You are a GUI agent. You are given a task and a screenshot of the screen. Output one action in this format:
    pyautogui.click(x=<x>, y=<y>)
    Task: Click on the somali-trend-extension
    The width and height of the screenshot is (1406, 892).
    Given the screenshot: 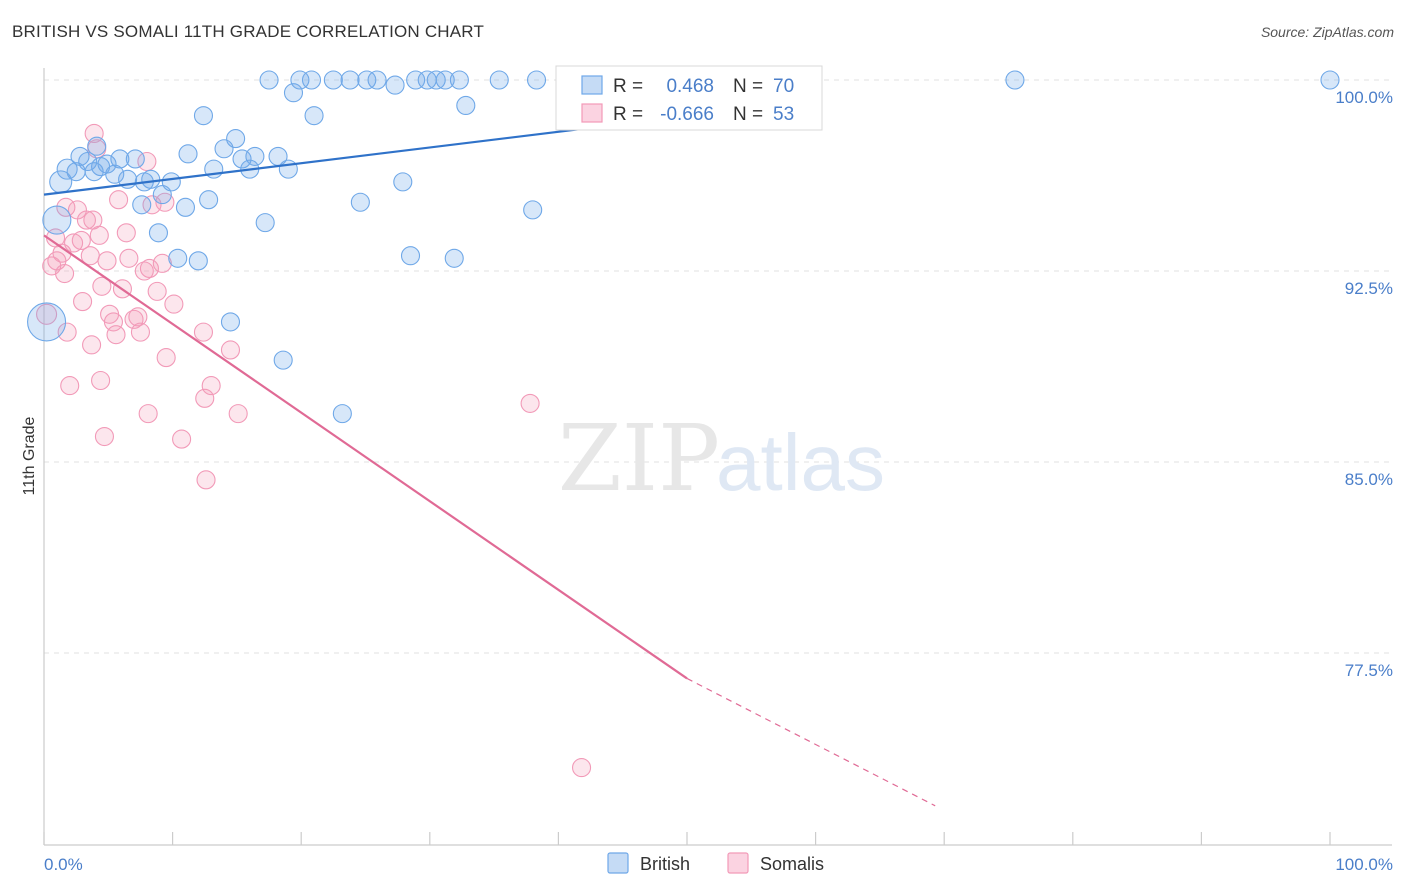 What is the action you would take?
    pyautogui.click(x=811, y=742)
    